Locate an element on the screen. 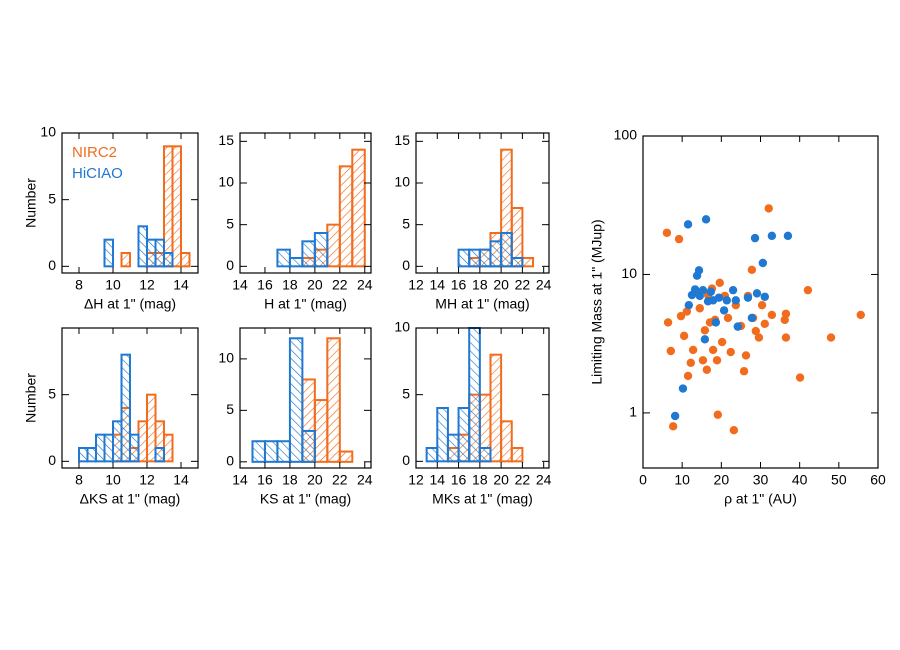 The height and width of the screenshot is (650, 900). x-axis-label: MKs at 1" (mag) is located at coordinates (482, 499).